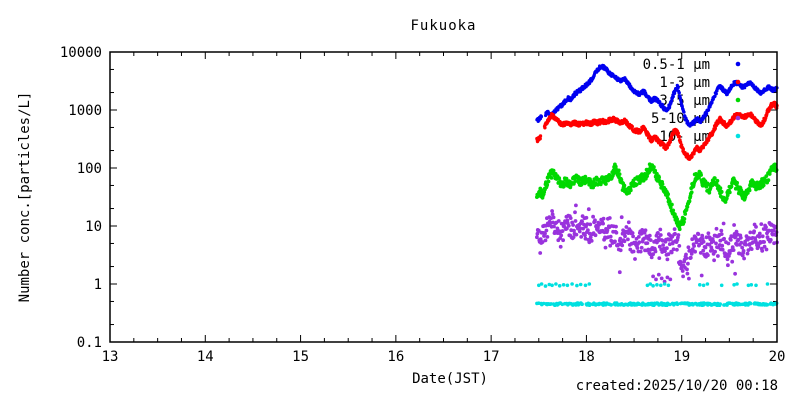  What do you see at coordinates (657, 130) in the screenshot?
I see `series-1-3-m` at bounding box center [657, 130].